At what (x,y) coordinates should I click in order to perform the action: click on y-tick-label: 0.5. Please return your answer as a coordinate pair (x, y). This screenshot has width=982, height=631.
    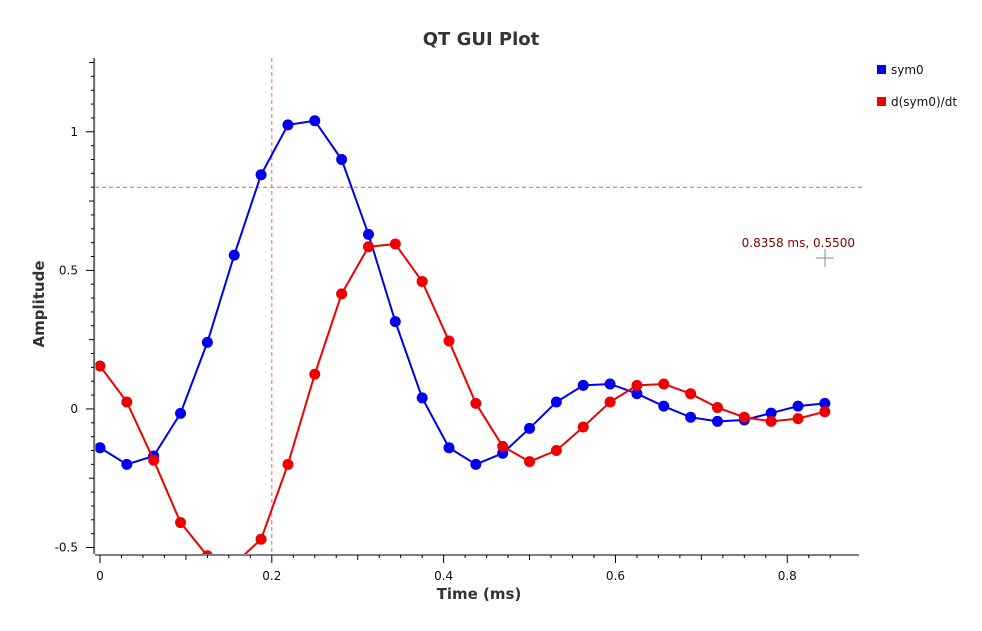
    Looking at the image, I should click on (68, 270).